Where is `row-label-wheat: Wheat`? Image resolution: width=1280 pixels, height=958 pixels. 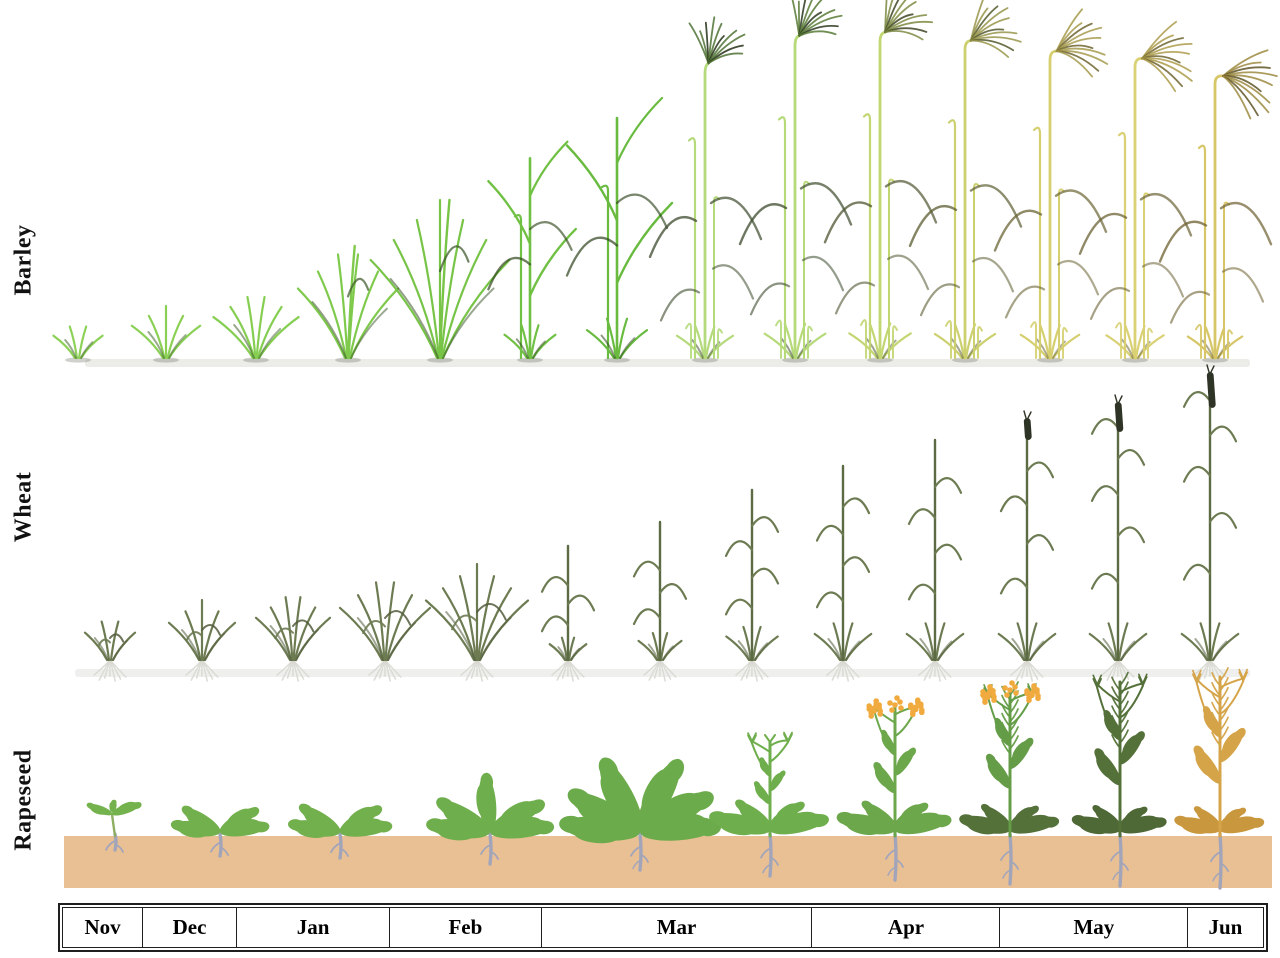 row-label-wheat: Wheat is located at coordinates (23, 507).